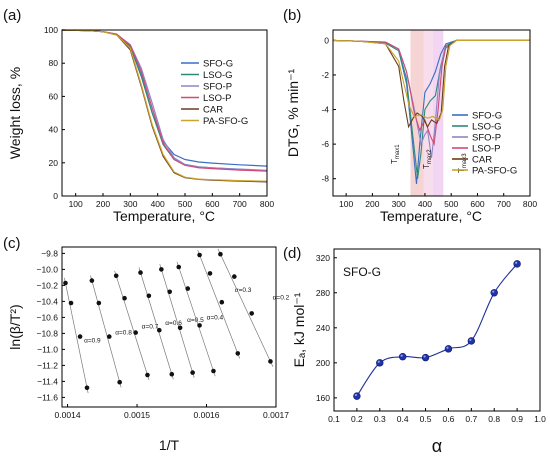 The height and width of the screenshot is (463, 550). I want to click on panel-a-ytick-label: 20, so click(54, 163).